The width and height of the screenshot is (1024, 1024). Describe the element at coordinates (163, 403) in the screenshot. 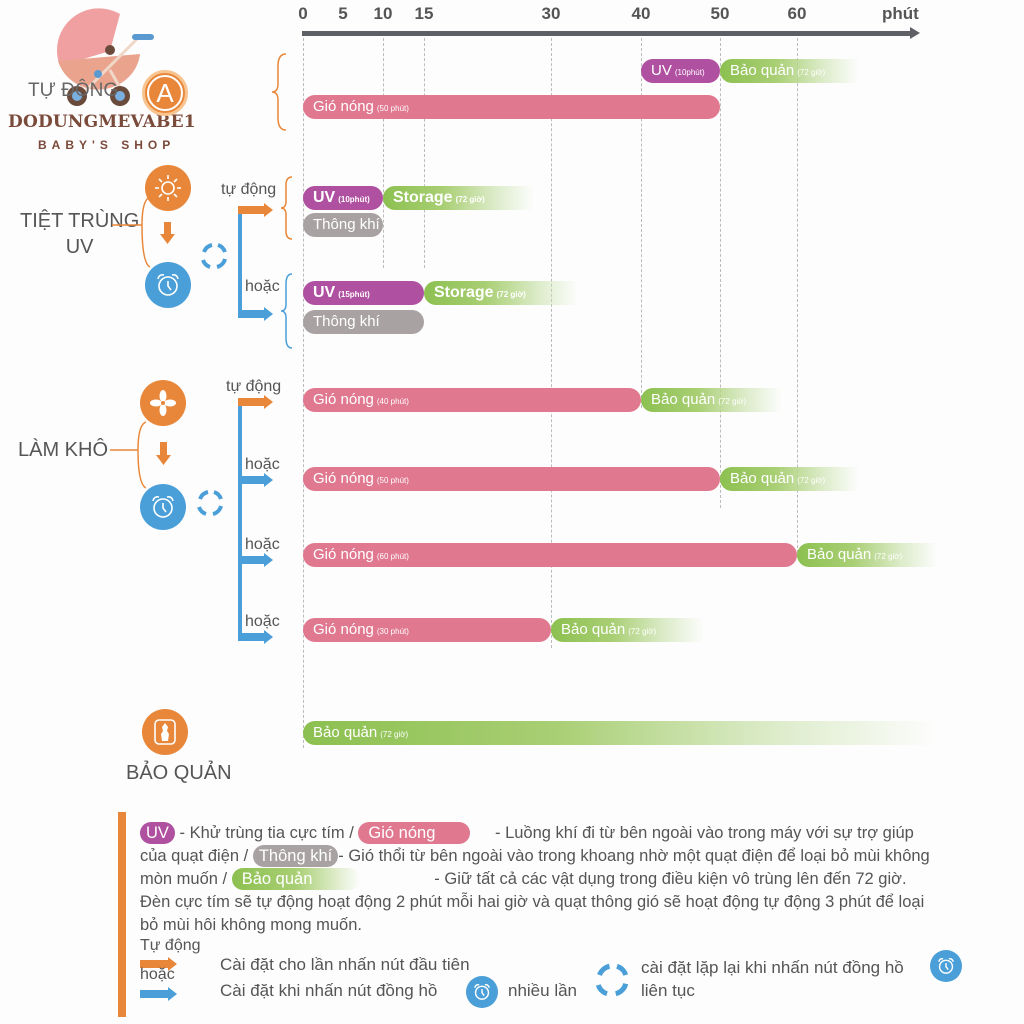

I see `fan-icon` at that location.